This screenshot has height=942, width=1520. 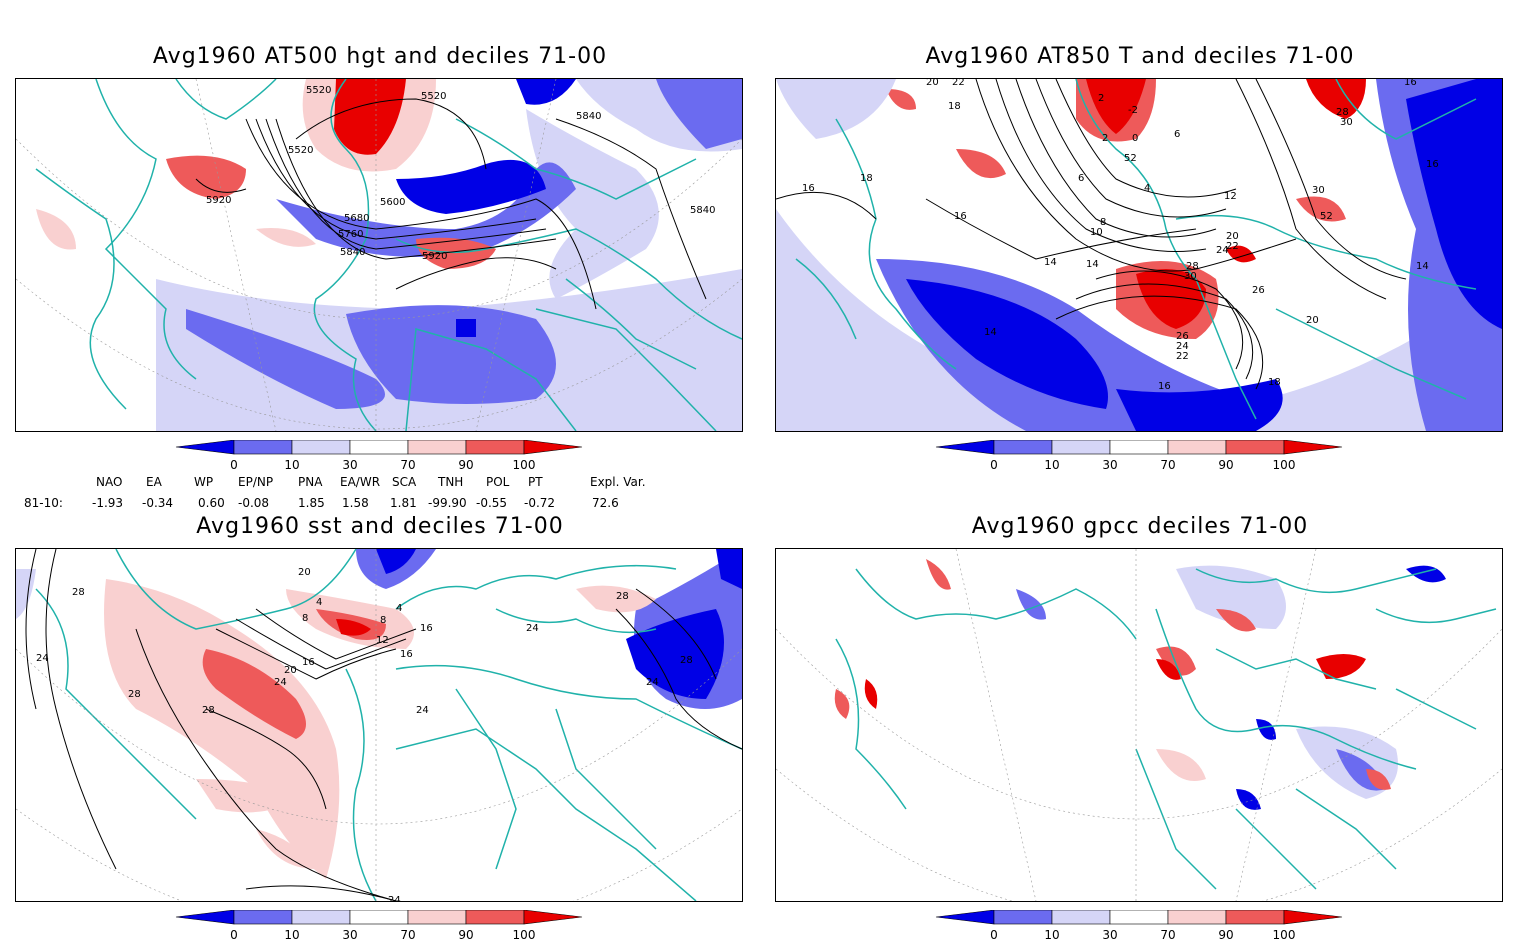 I want to click on contour-label: 4, so click(x=319, y=602).